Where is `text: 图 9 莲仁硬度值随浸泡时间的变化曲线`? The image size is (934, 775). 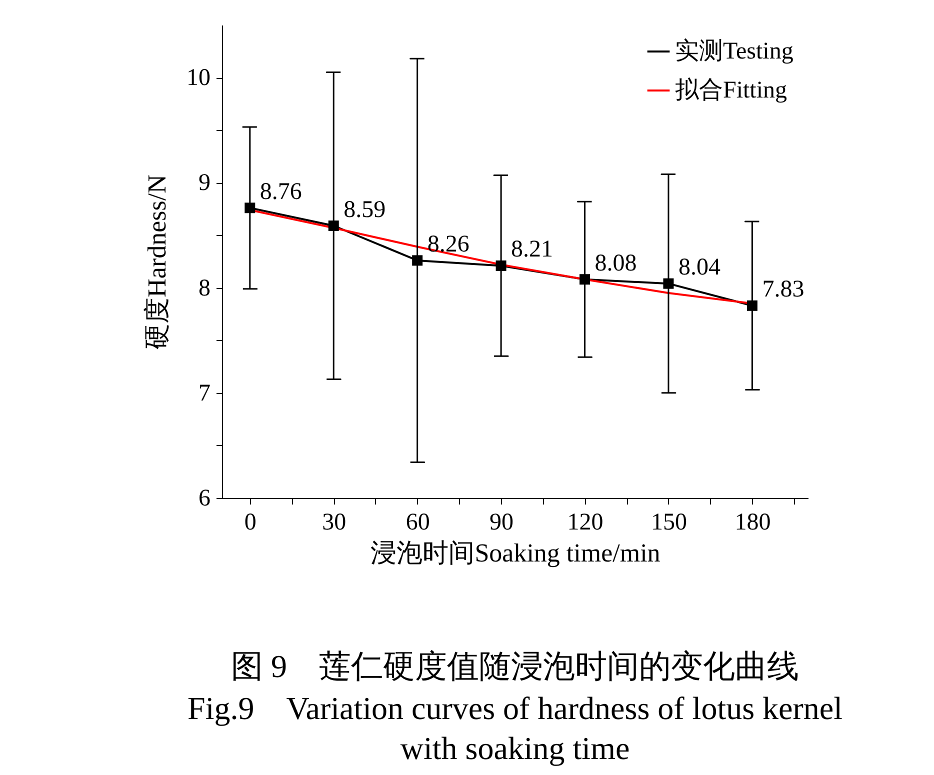
text: 图 9 莲仁硬度值随浸泡时间的变化曲线 is located at coordinates (515, 666).